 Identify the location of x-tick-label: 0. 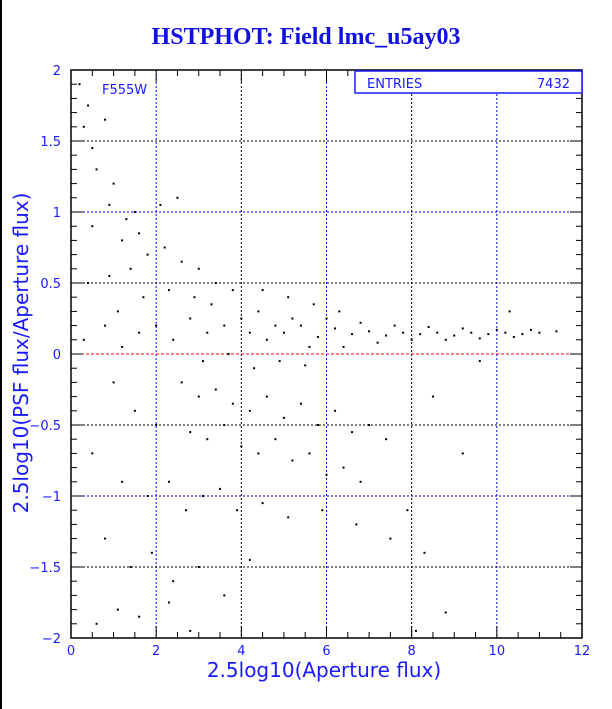
(71, 651).